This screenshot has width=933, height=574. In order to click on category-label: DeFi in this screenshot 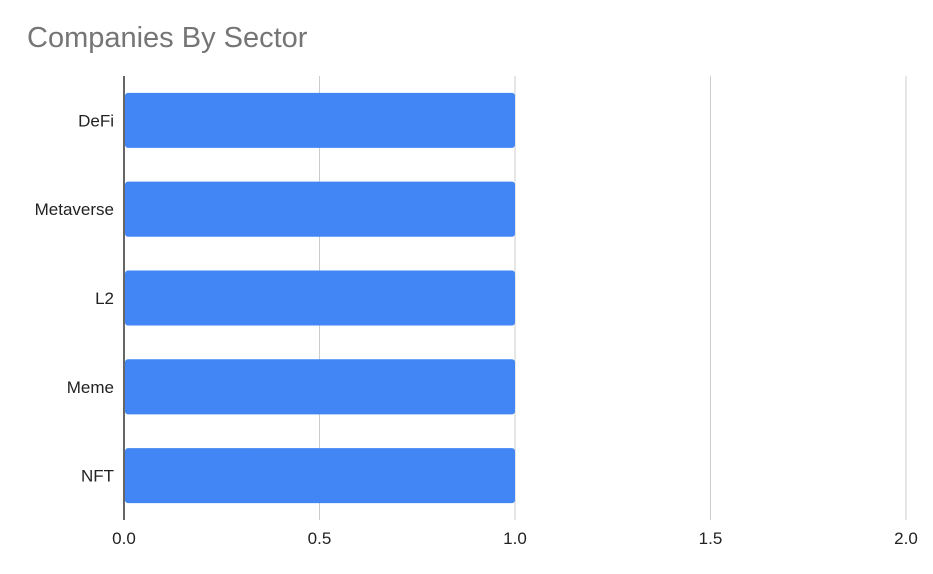, I will do `click(96, 120)`.